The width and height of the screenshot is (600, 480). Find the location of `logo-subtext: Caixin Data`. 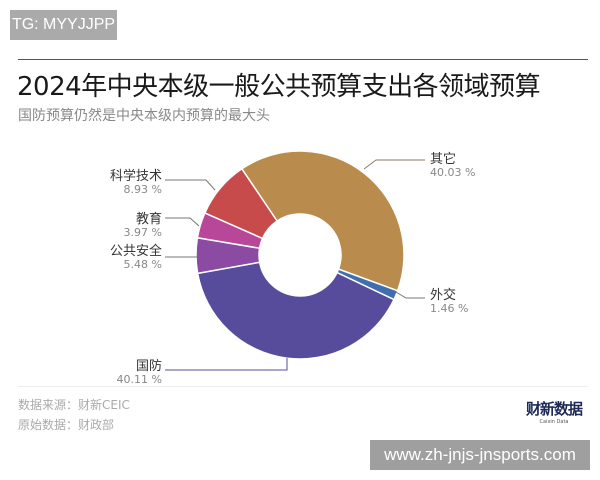

logo-subtext: Caixin Data is located at coordinates (554, 422).